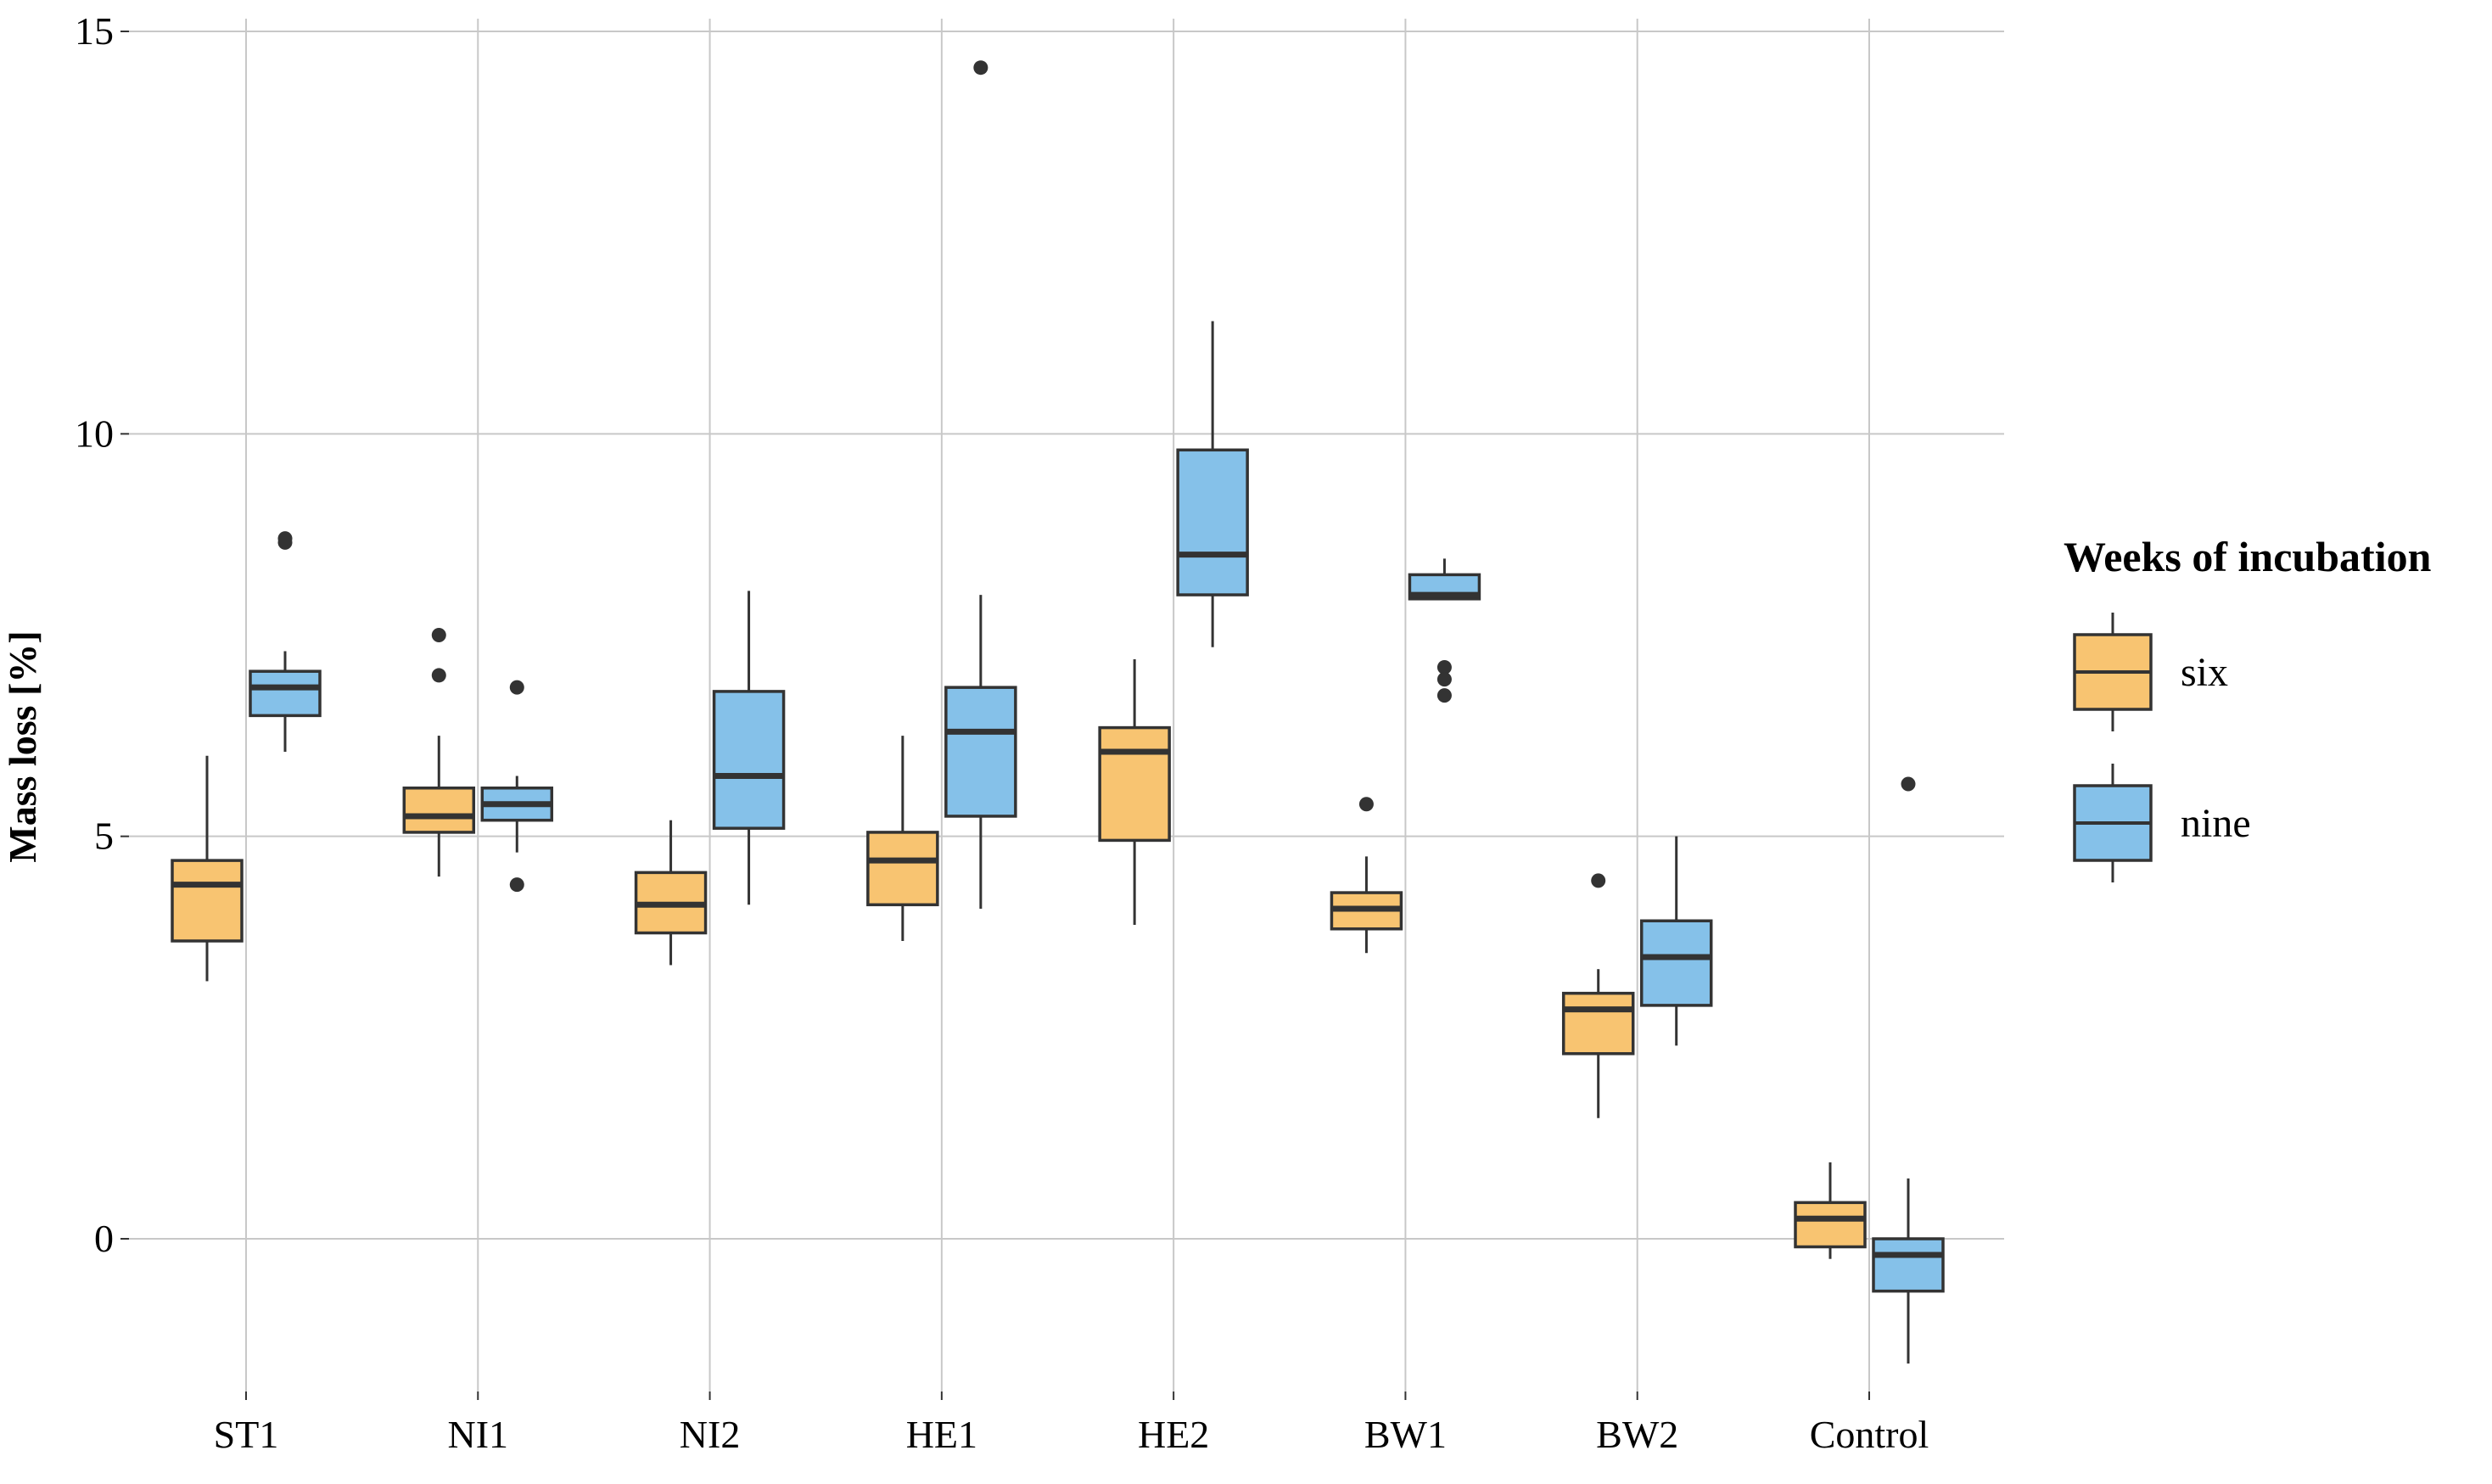 The image size is (2492, 1484). Describe the element at coordinates (478, 1434) in the screenshot. I see `x-tick-label: NI1` at that location.